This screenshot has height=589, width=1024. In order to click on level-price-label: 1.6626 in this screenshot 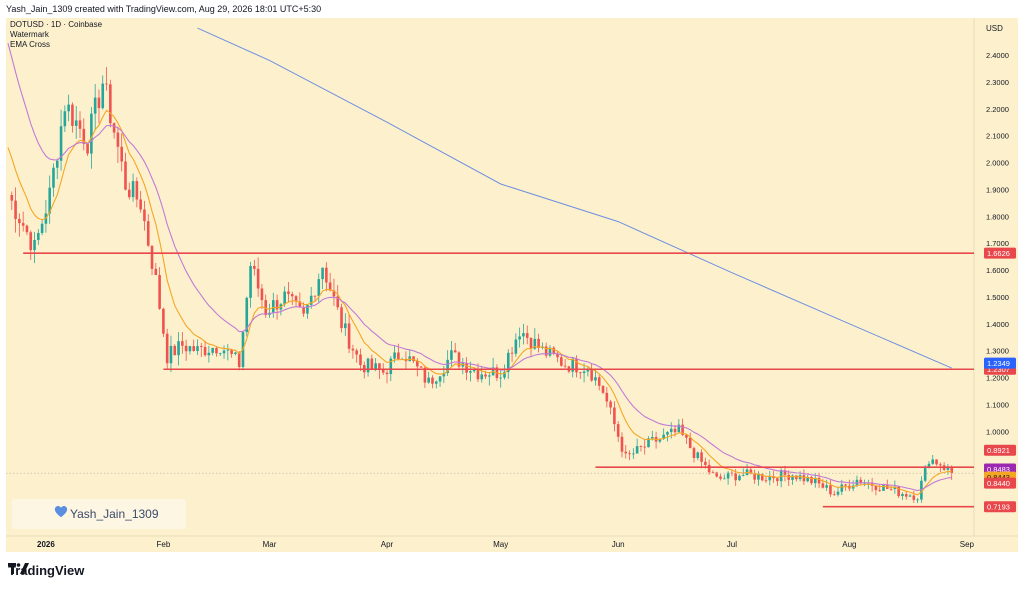, I will do `click(998, 253)`.